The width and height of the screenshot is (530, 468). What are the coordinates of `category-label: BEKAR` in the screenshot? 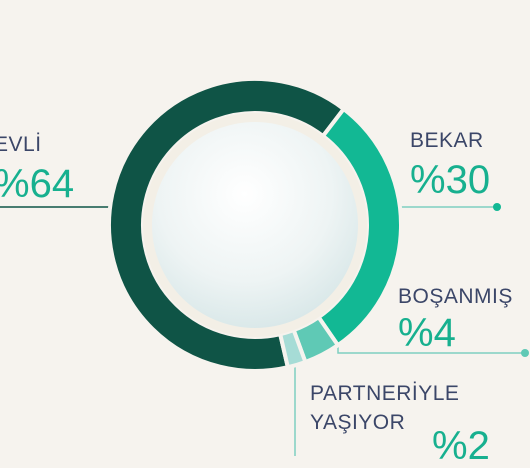 It's located at (447, 140).